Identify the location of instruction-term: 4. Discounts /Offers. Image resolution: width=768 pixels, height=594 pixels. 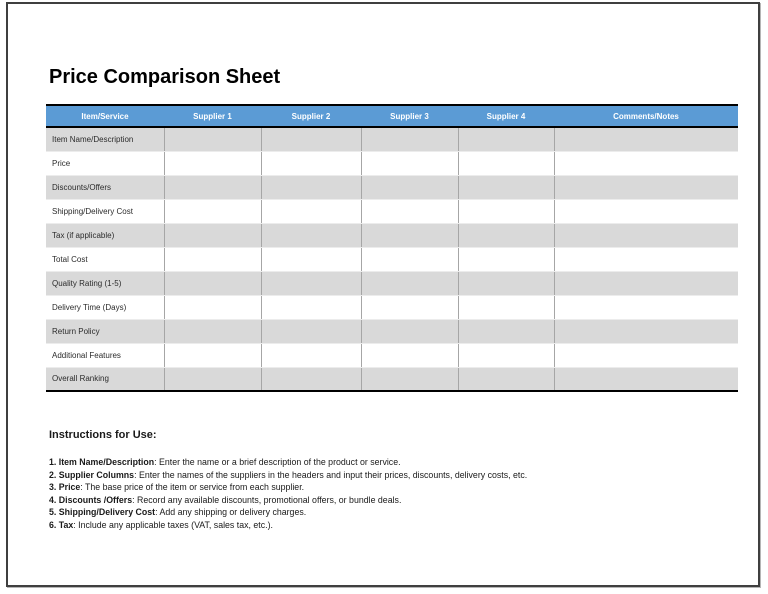
(91, 499).